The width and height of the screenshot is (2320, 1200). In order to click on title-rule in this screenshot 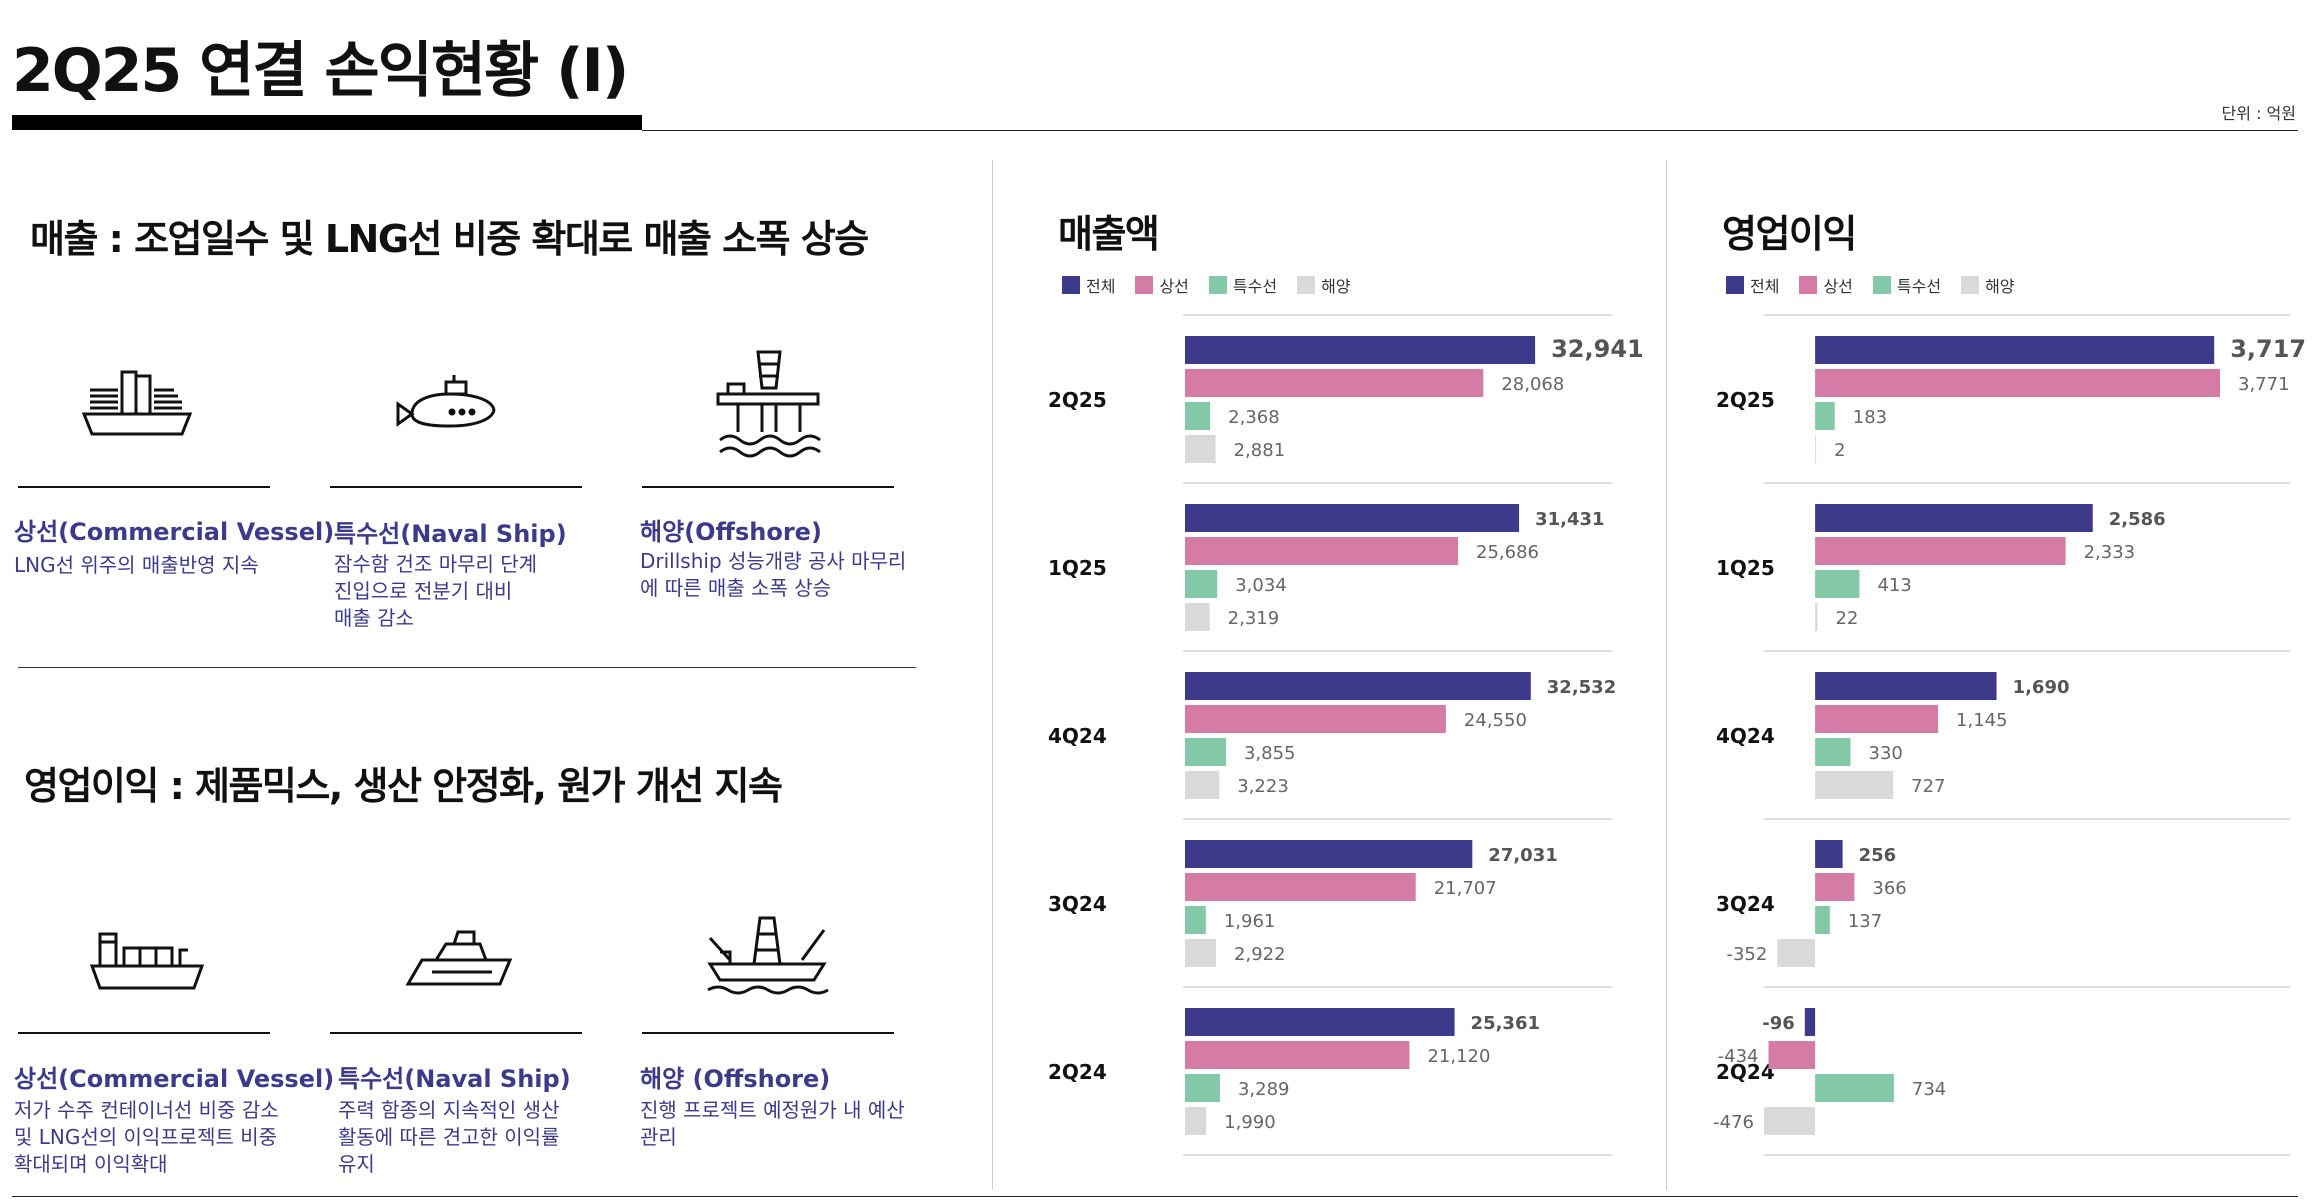, I will do `click(1470, 130)`.